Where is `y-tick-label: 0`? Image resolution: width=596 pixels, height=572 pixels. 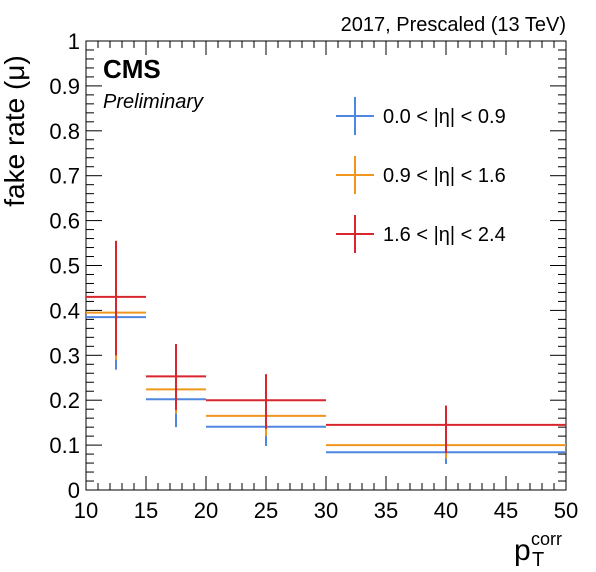
y-tick-label: 0 is located at coordinates (74, 490).